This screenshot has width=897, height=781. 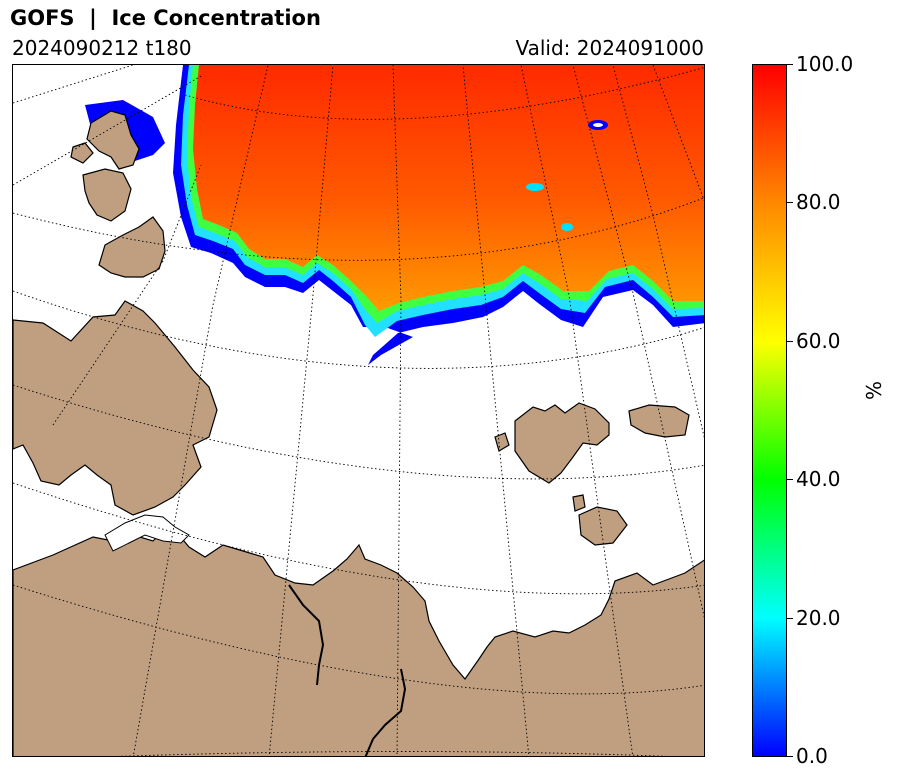 What do you see at coordinates (113, 140) in the screenshot?
I see `land-svalbard-north` at bounding box center [113, 140].